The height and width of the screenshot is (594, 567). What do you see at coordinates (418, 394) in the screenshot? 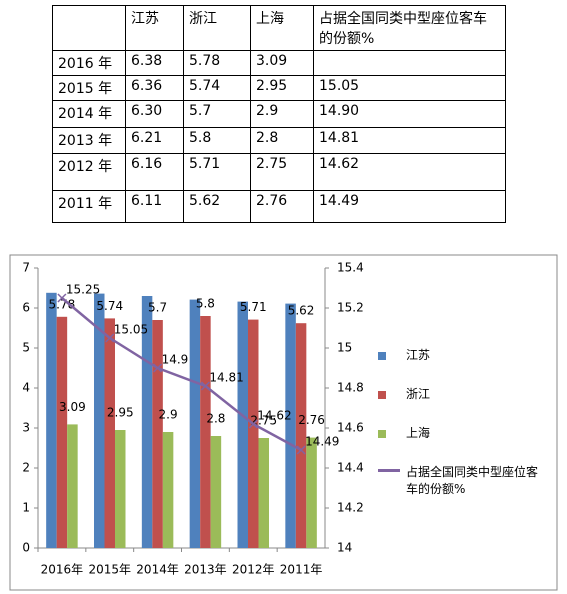
I see `legend-label: 浙江` at bounding box center [418, 394].